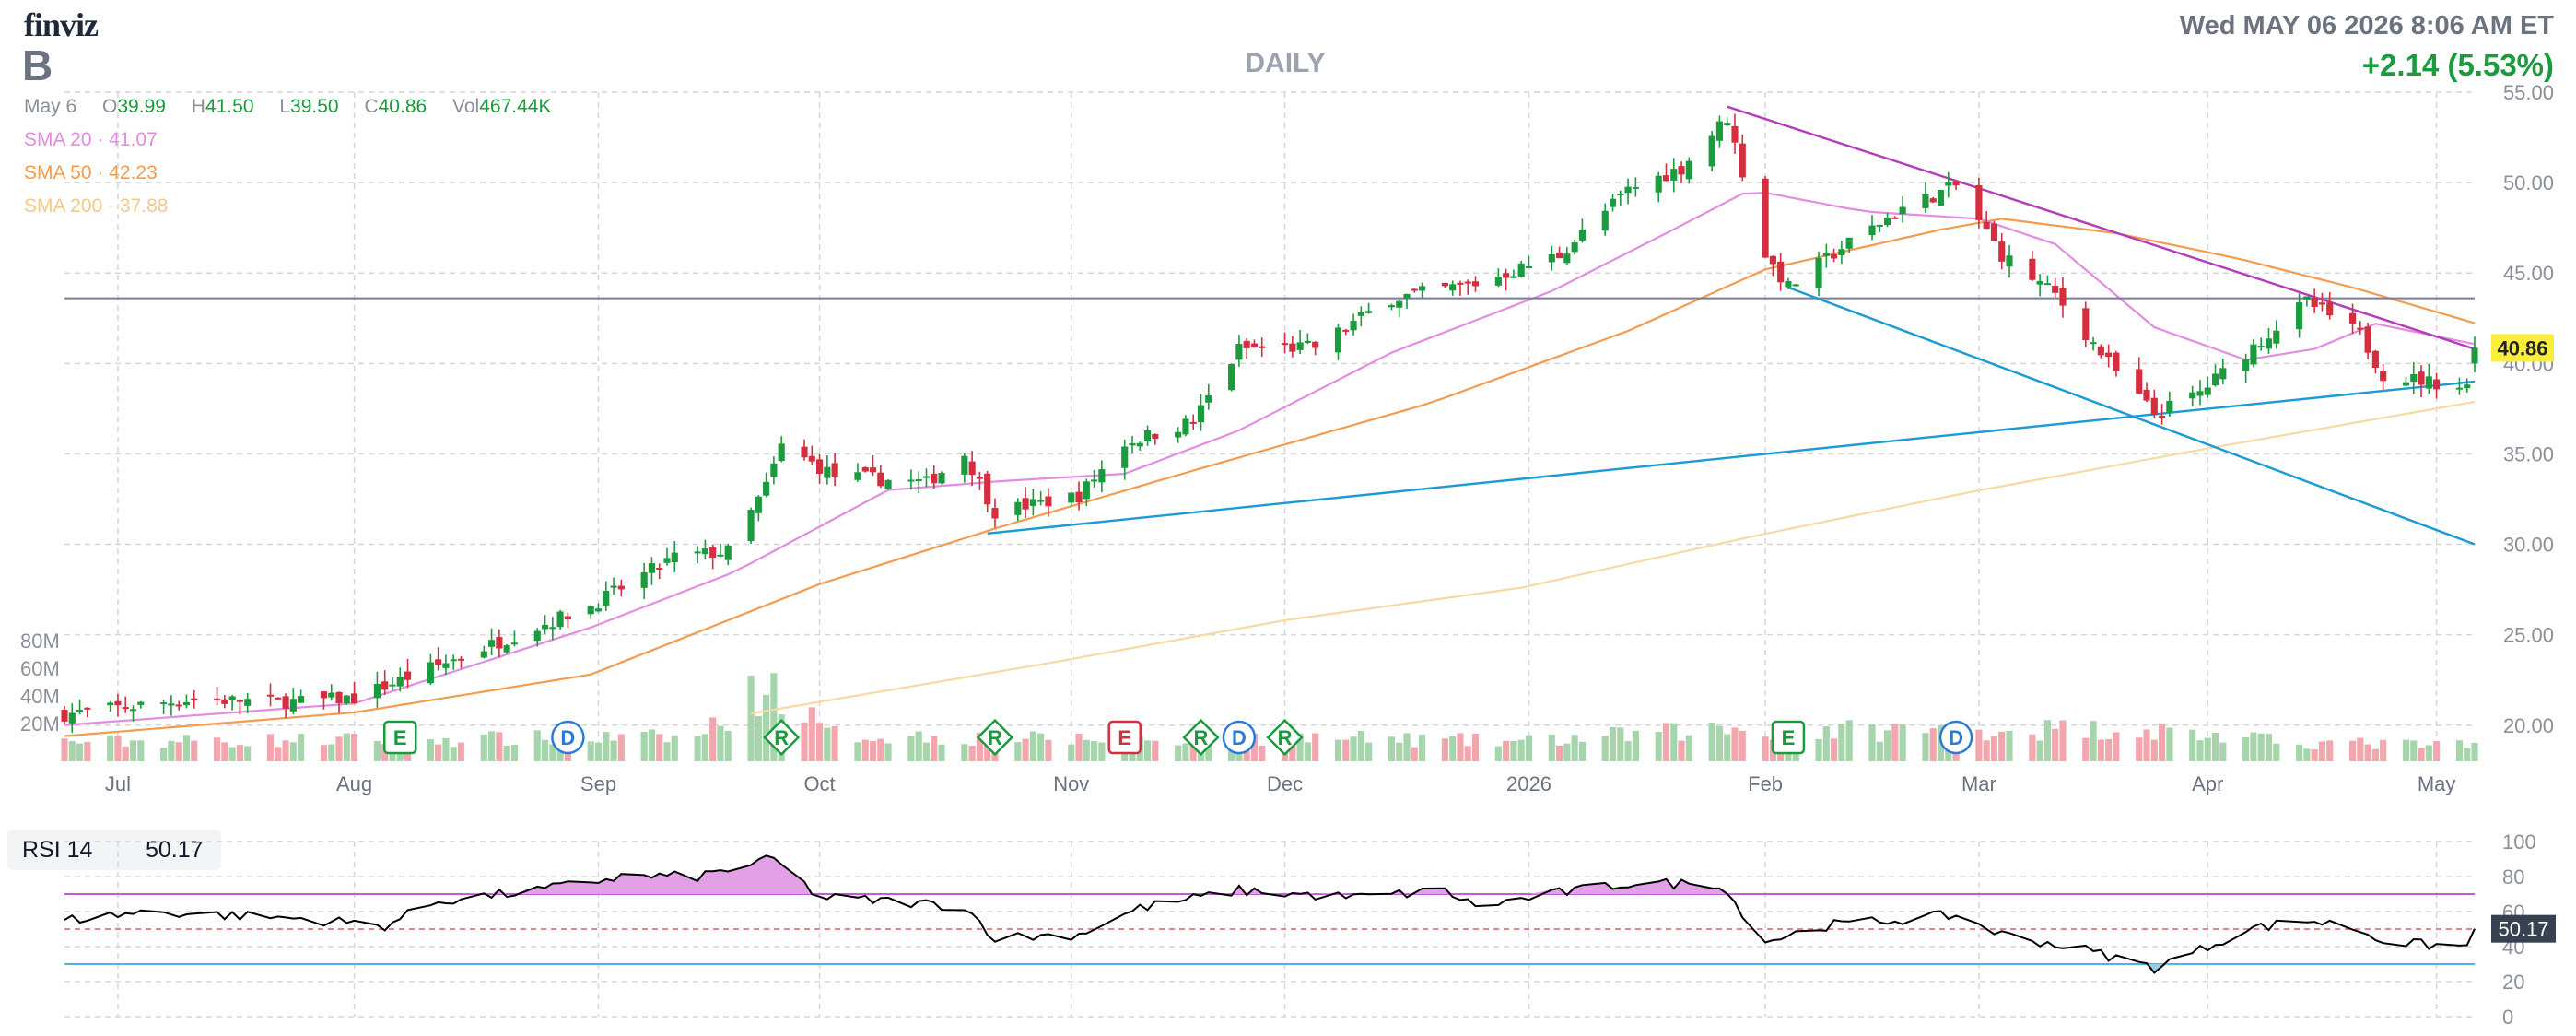 The image size is (2576, 1036). I want to click on price-change: +2.14 (5.53%), so click(2457, 65).